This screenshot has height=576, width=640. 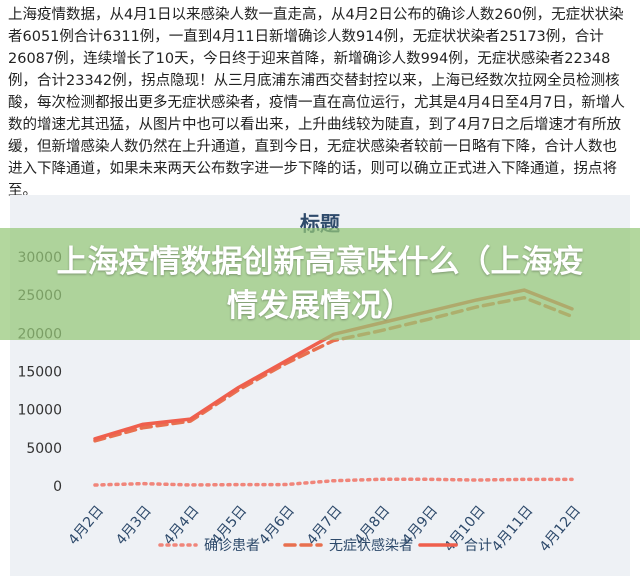 I want to click on series-line, so click(x=333, y=482).